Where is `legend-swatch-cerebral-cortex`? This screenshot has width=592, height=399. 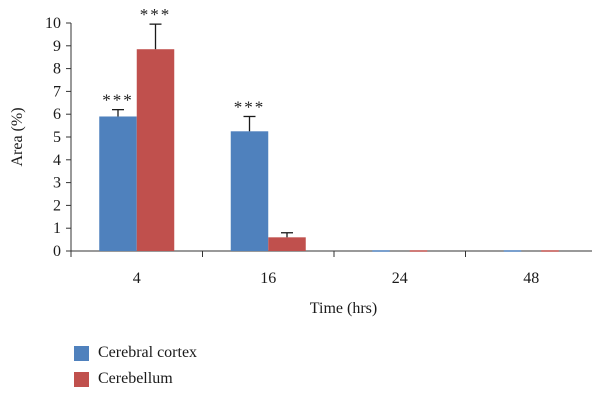
legend-swatch-cerebral-cortex is located at coordinates (81, 353).